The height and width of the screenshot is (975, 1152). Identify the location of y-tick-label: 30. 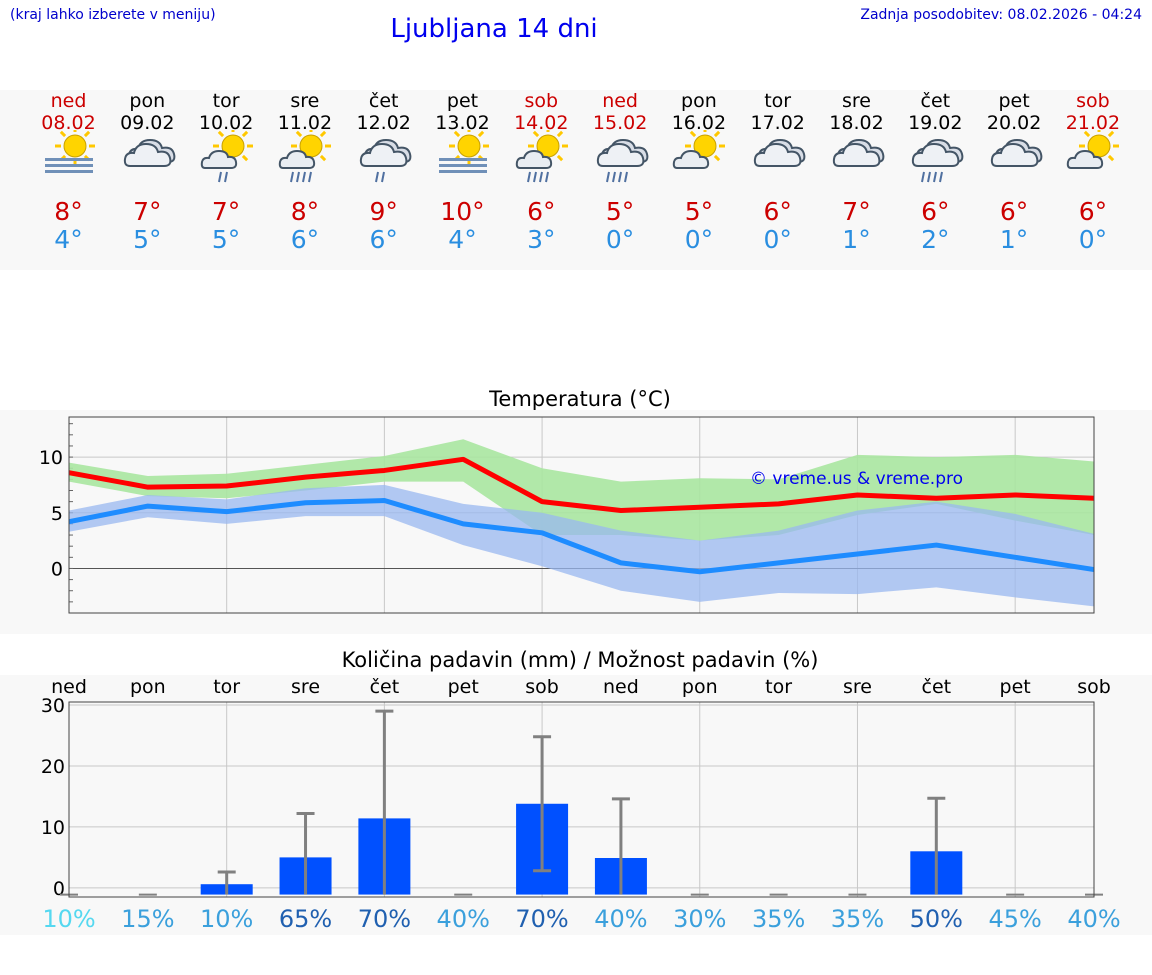
(53, 706).